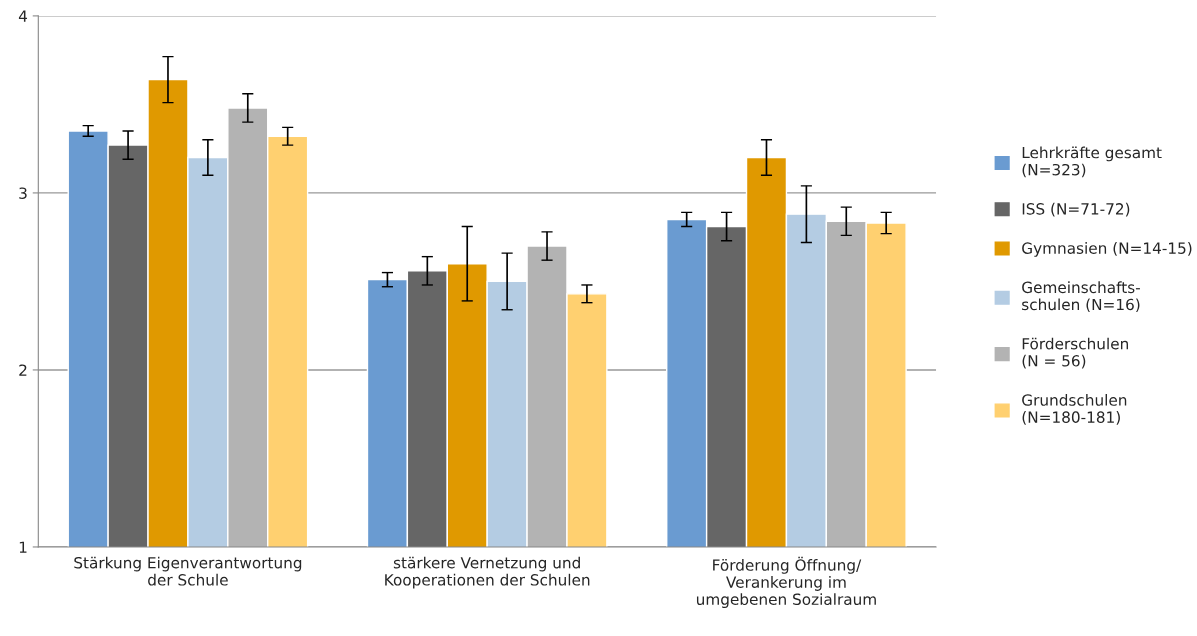 The width and height of the screenshot is (1197, 636). What do you see at coordinates (1074, 409) in the screenshot?
I see `legend-label: Grundschulen (N=180-181)` at bounding box center [1074, 409].